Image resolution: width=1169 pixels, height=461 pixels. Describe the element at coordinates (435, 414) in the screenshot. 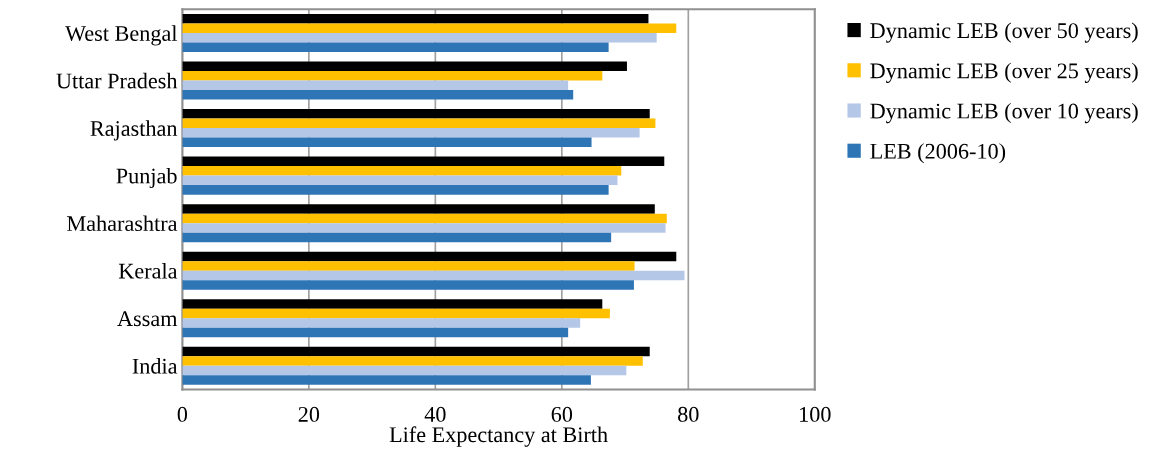

I see `x-tick-label: 40` at that location.